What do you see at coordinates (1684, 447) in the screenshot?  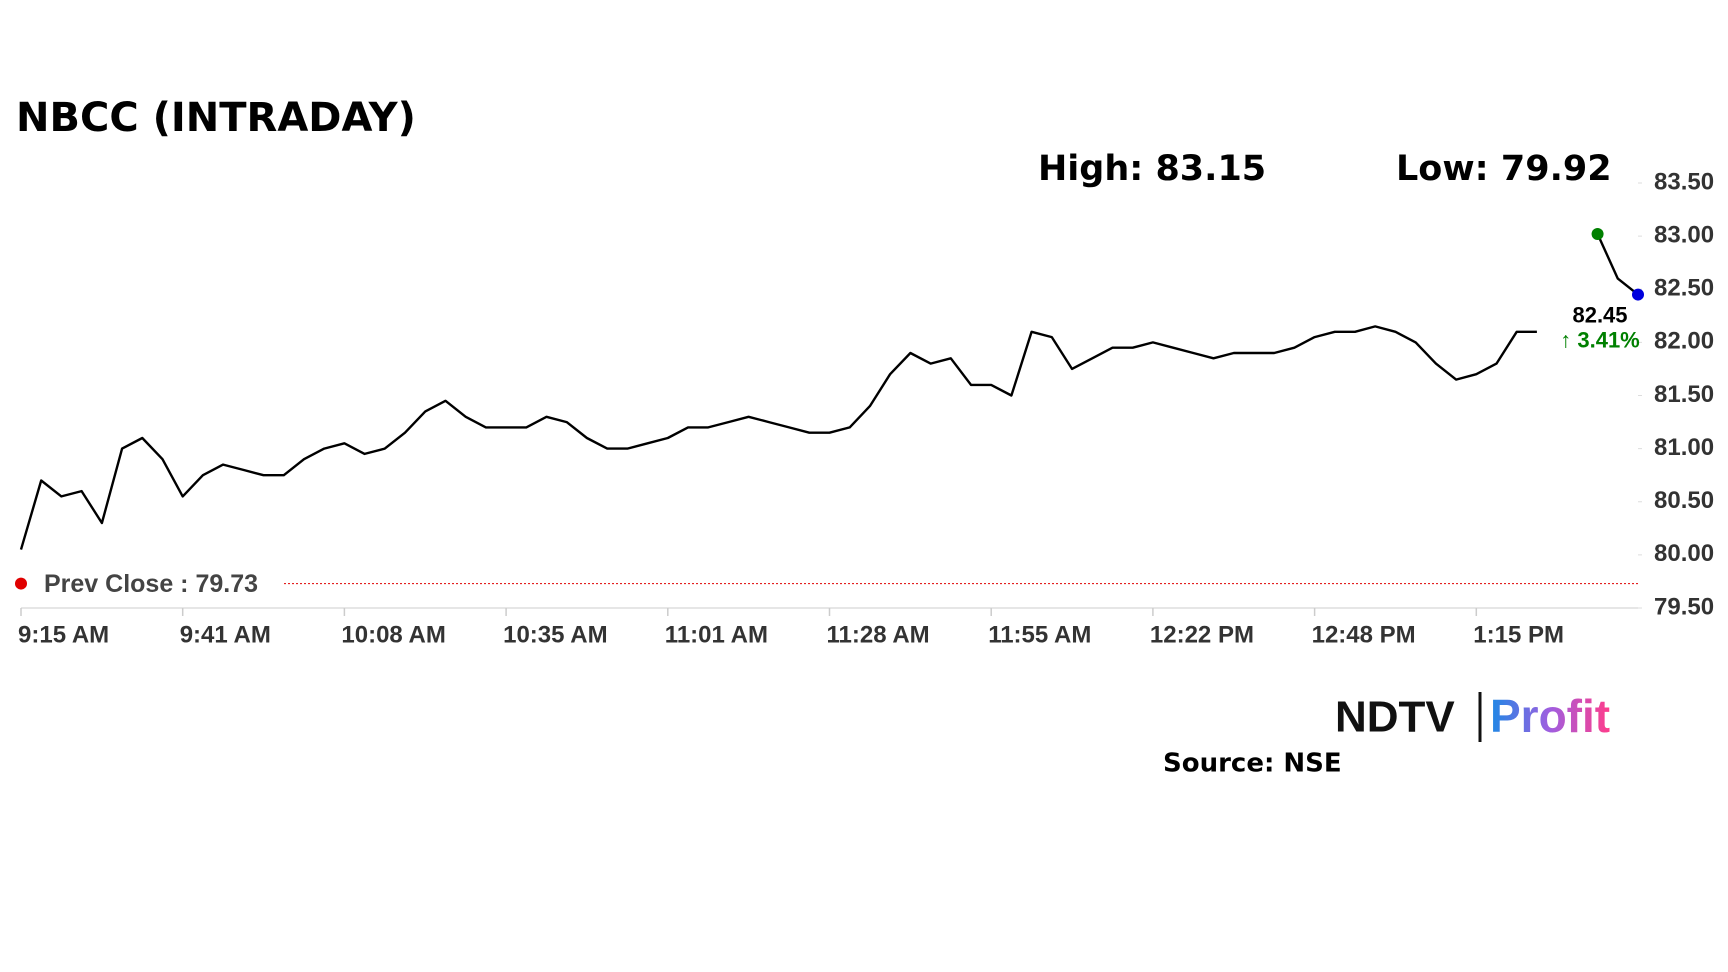 I see `y-tick-label: 81.00` at bounding box center [1684, 447].